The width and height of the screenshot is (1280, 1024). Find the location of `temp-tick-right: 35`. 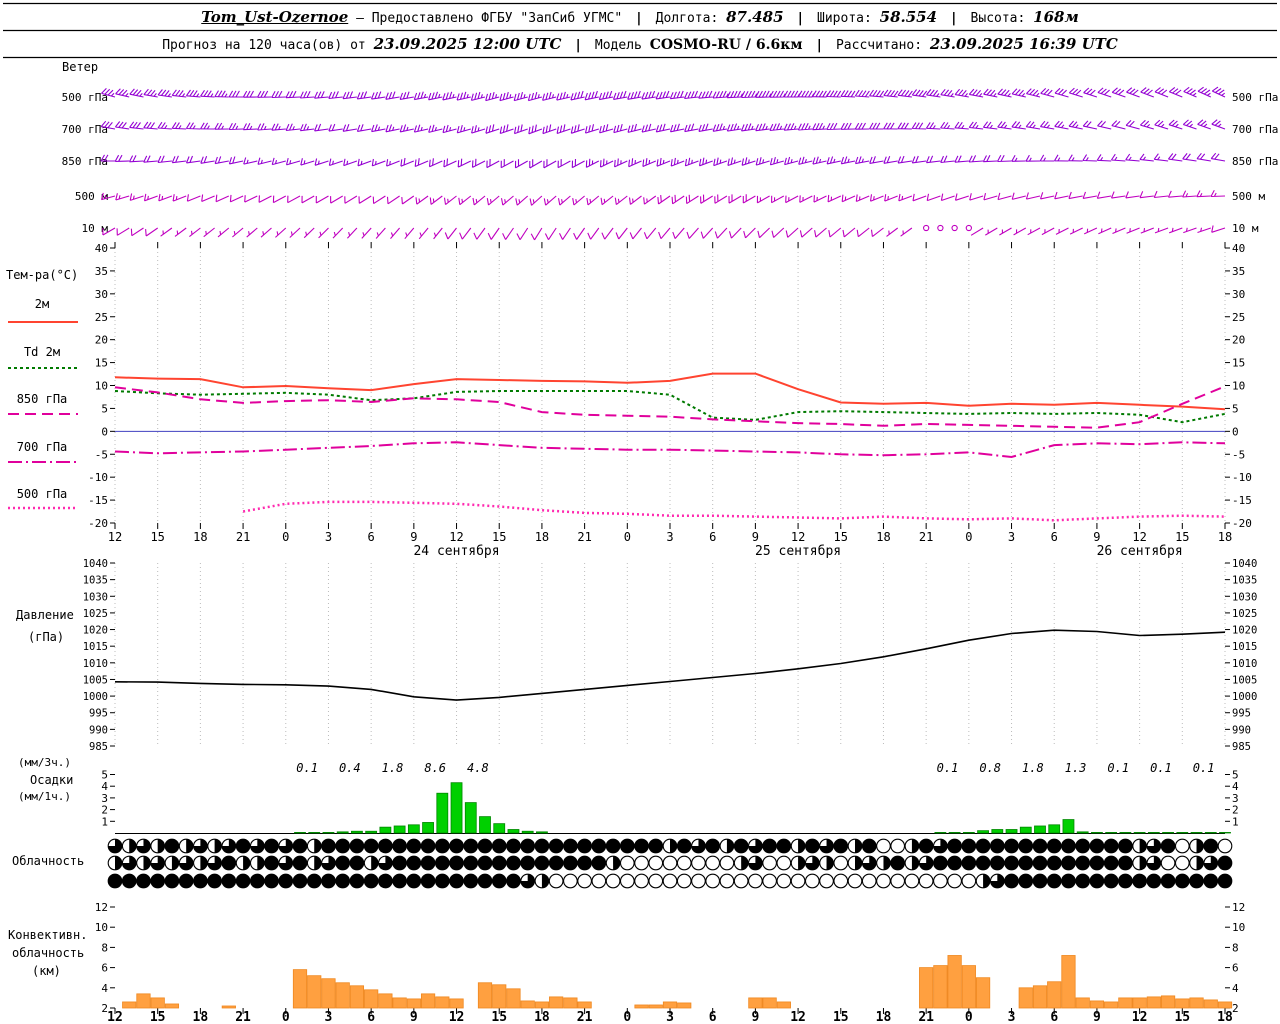

temp-tick-right: 35 is located at coordinates (1238, 271).